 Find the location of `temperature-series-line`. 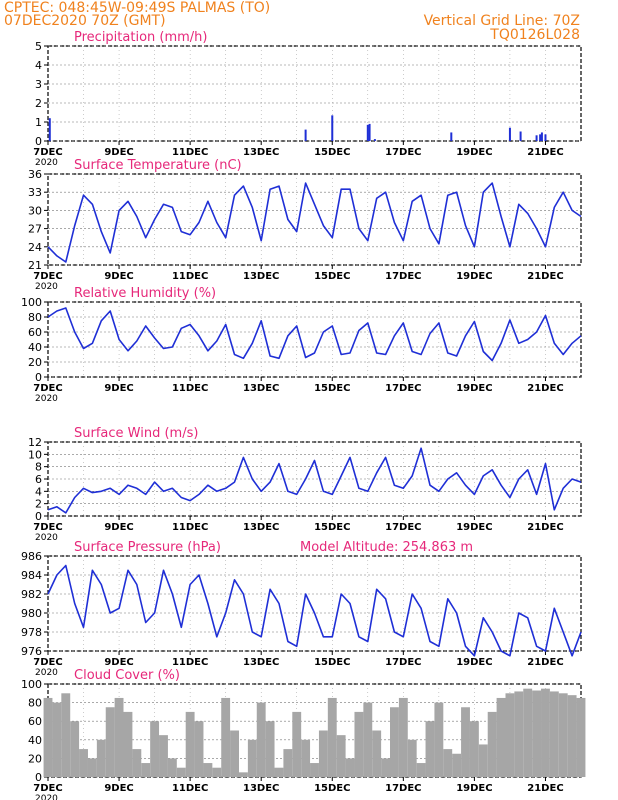

temperature-series-line is located at coordinates (314, 222).